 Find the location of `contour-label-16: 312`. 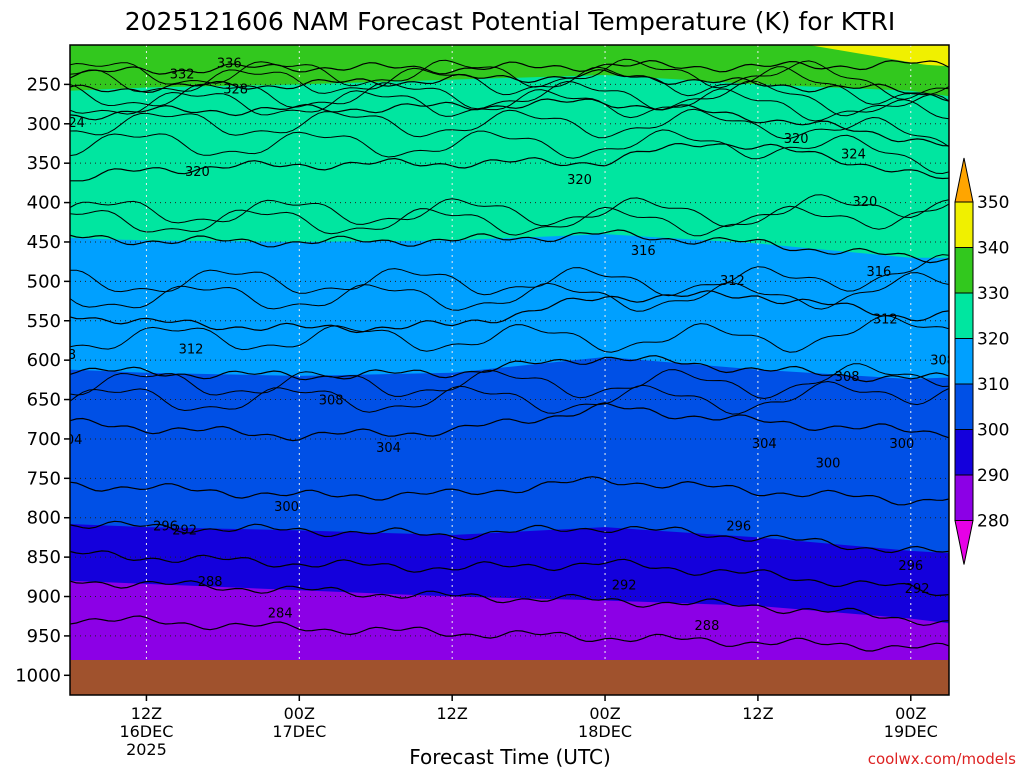

contour-label-16: 312 is located at coordinates (191, 349).